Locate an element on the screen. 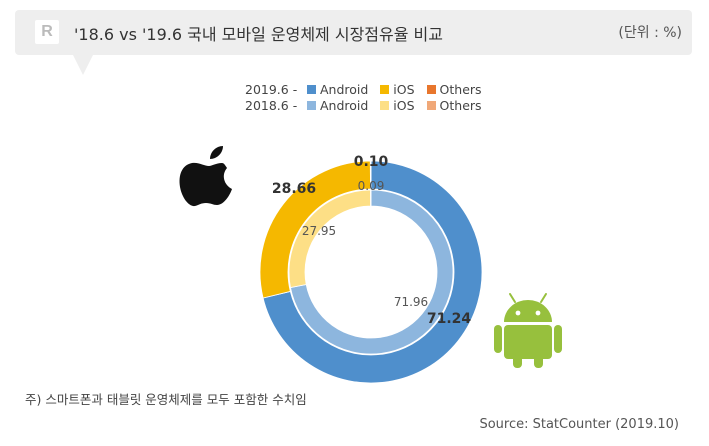 The width and height of the screenshot is (709, 446). slice-inner-others is located at coordinates (371, 198).